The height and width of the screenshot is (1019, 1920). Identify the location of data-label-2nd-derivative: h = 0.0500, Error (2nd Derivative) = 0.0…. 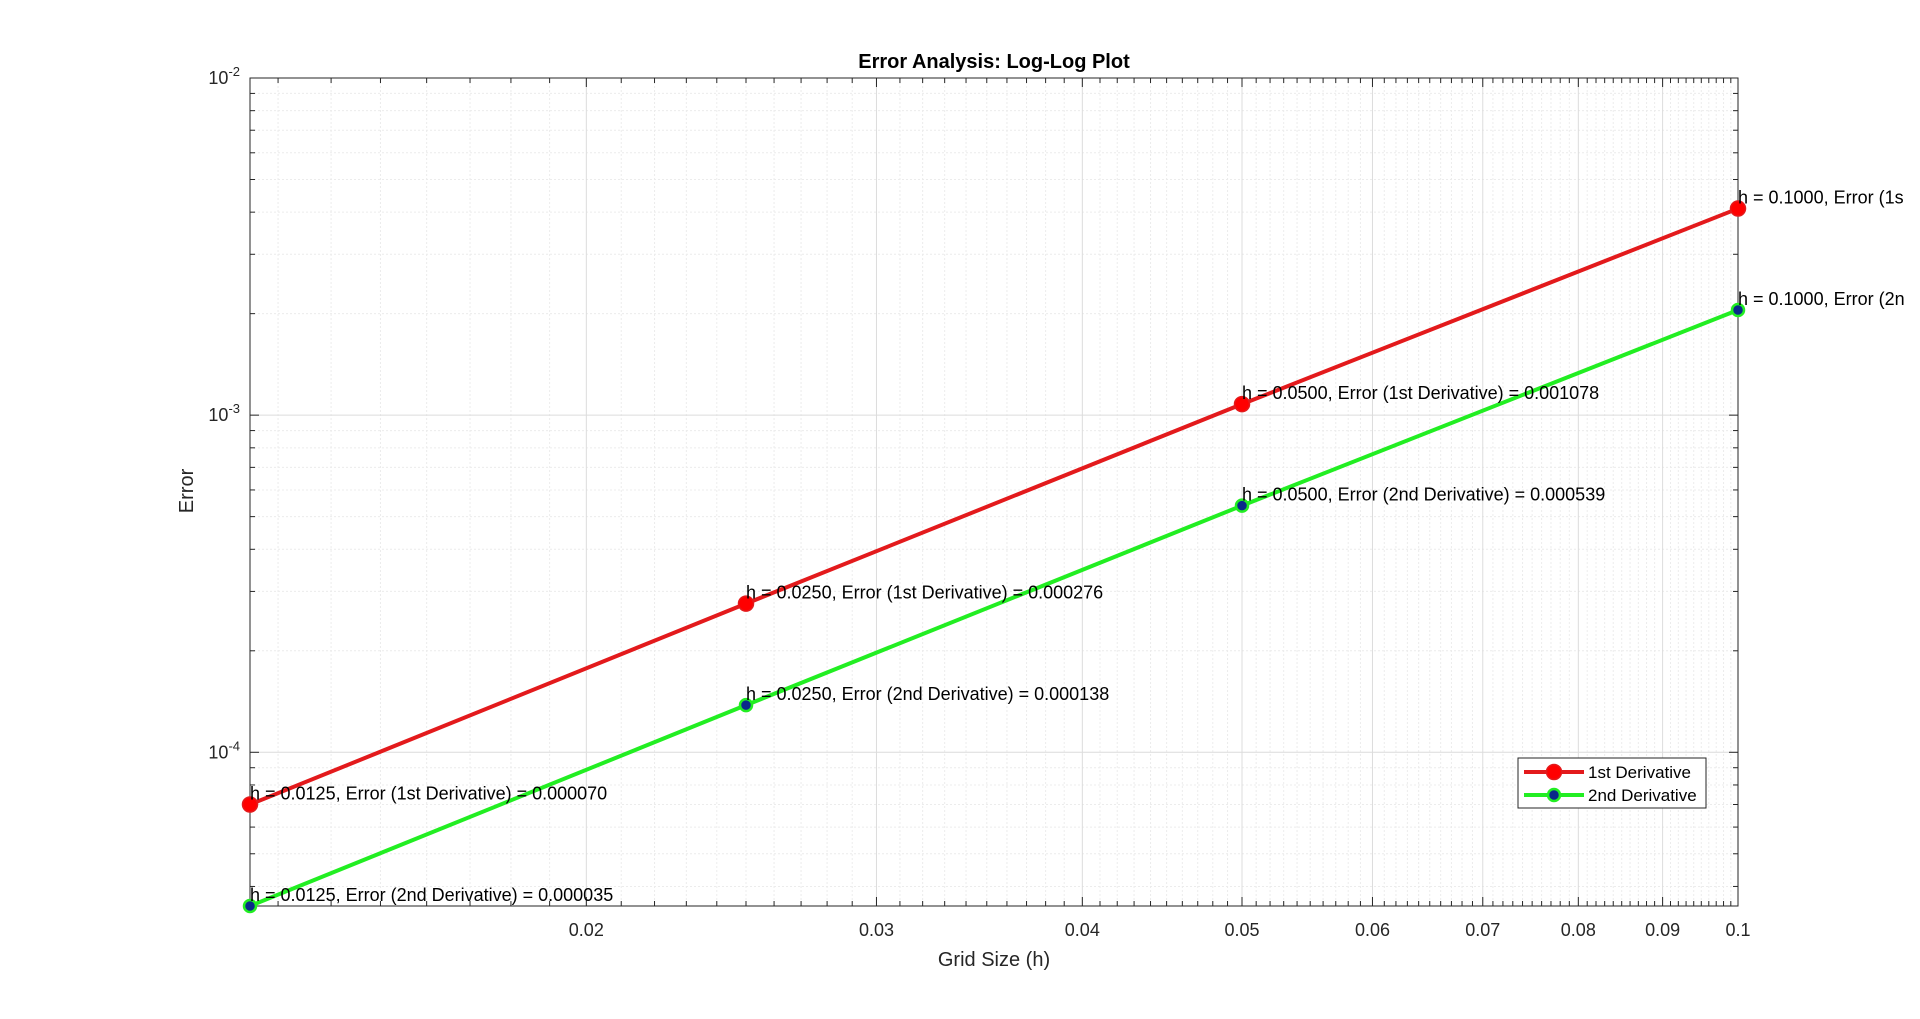
(1423, 495).